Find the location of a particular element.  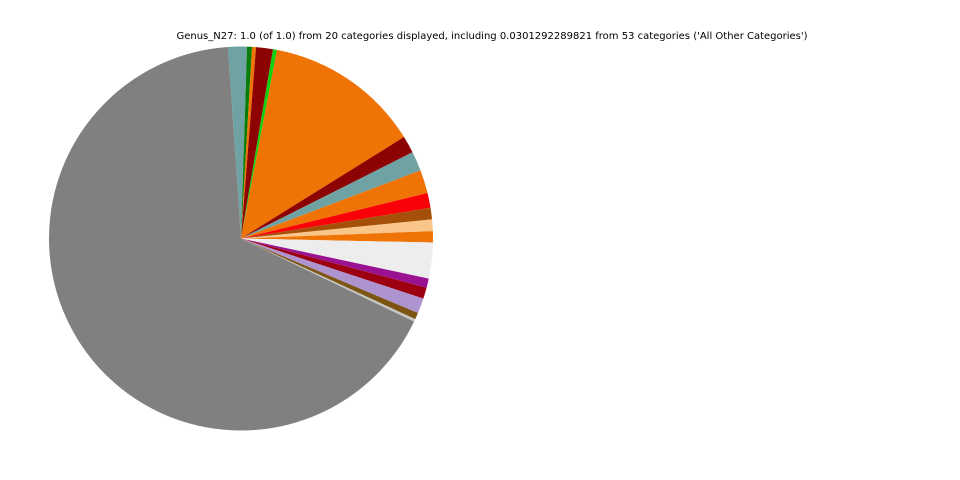

slice-darkred is located at coordinates (334, 268).